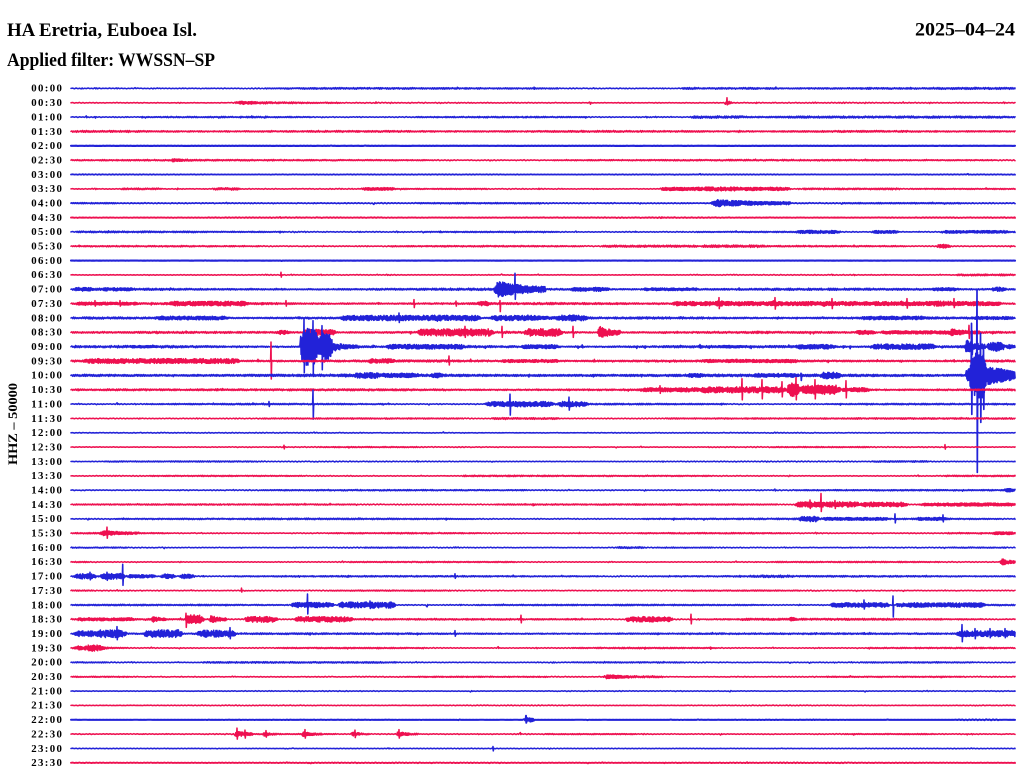 The width and height of the screenshot is (1024, 780). What do you see at coordinates (46, 677) in the screenshot?
I see `svg-text: 20:30` at bounding box center [46, 677].